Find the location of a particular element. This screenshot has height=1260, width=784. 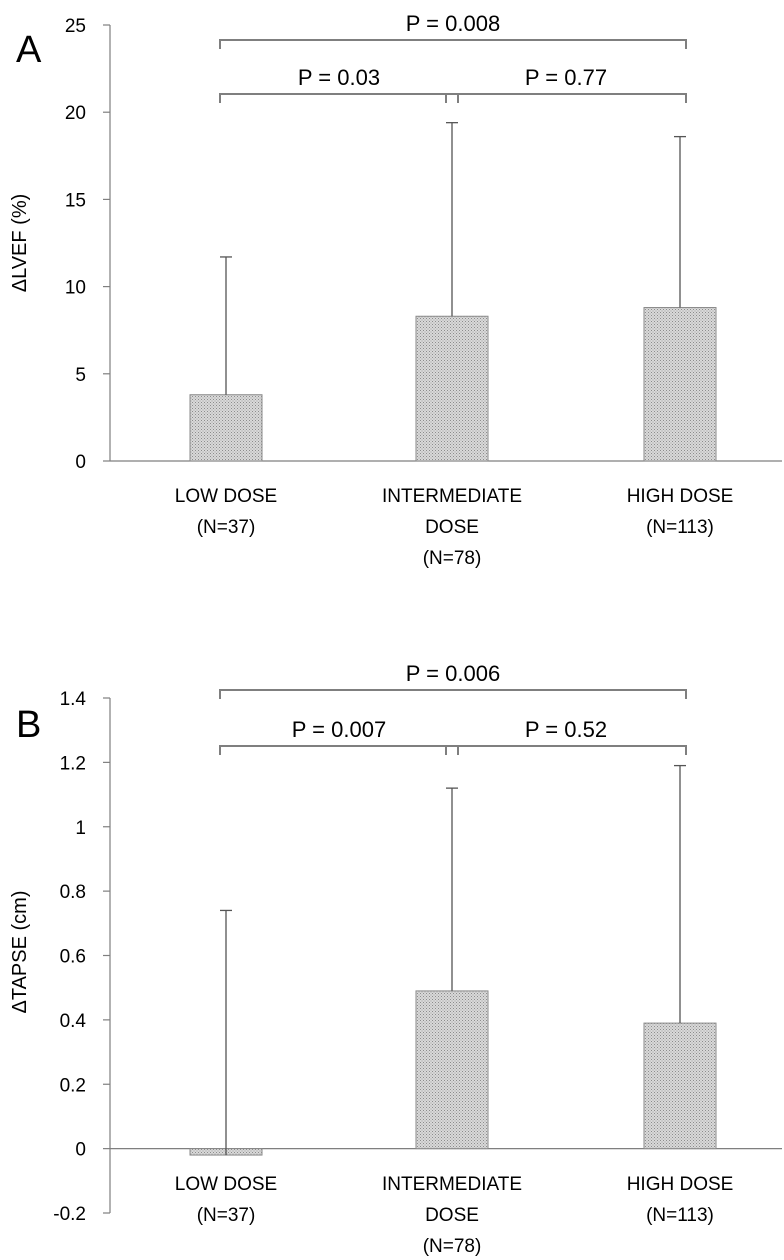

panel-letter: A is located at coordinates (29, 50).